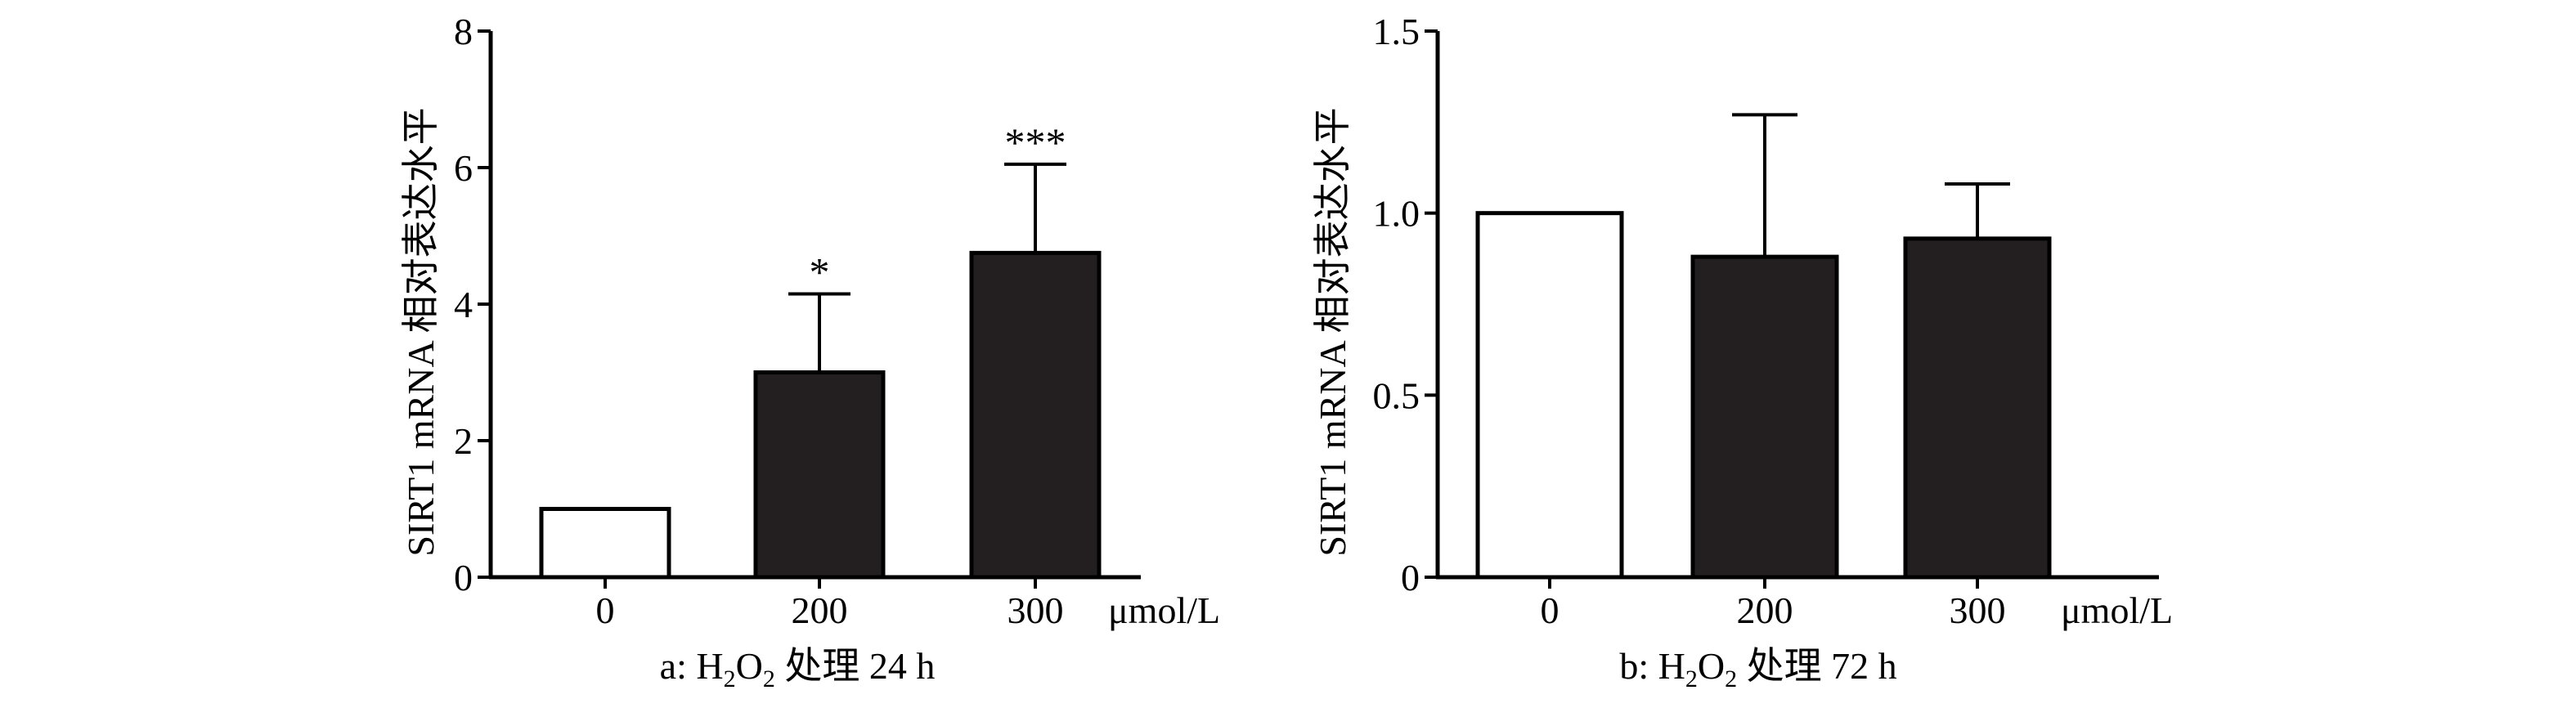  Describe the element at coordinates (1396, 395) in the screenshot. I see `y-tick-label-b-1: 0.5` at that location.